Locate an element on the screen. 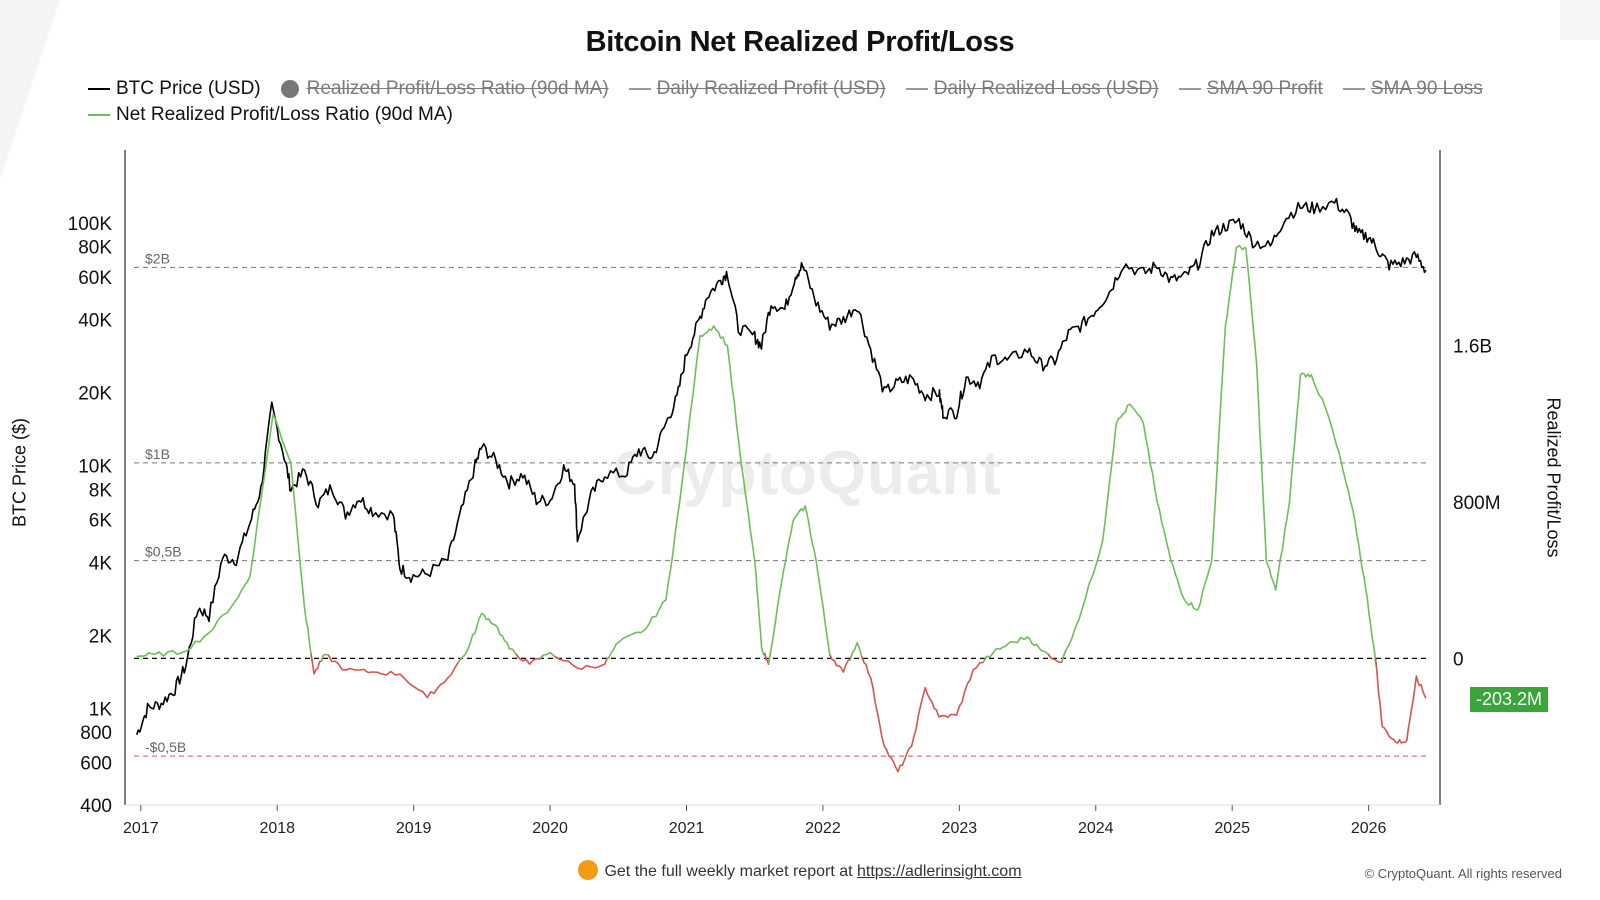  report-icon is located at coordinates (588, 870).